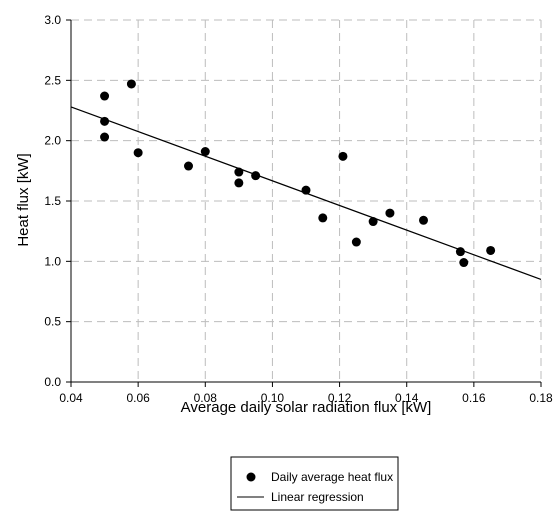 Image resolution: width=554 pixels, height=518 pixels. I want to click on y-tick-label: 3.0, so click(52, 20).